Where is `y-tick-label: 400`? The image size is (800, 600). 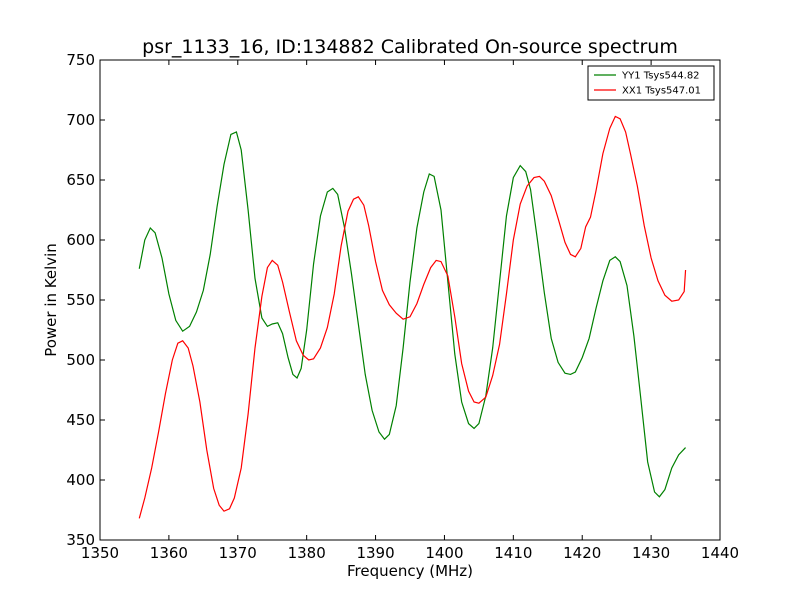
y-tick-label: 400 is located at coordinates (80, 480).